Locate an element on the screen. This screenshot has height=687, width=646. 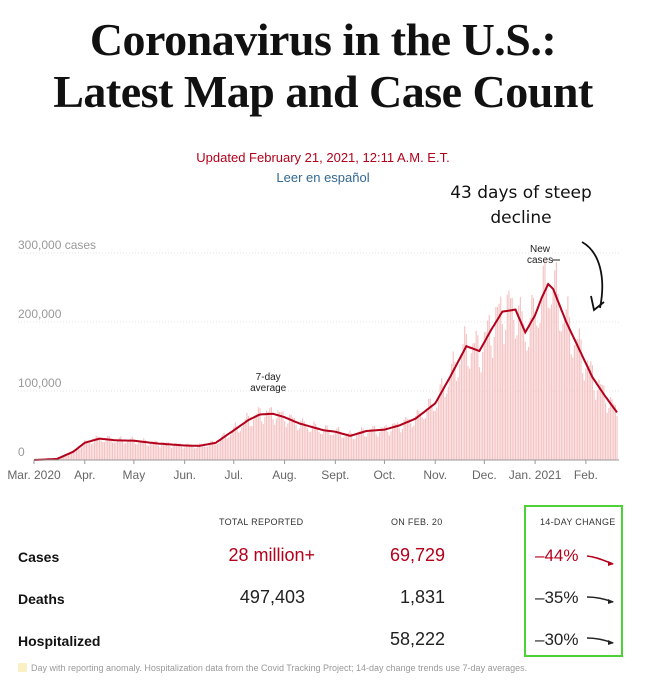
anomaly-swatch-icon is located at coordinates (22, 667).